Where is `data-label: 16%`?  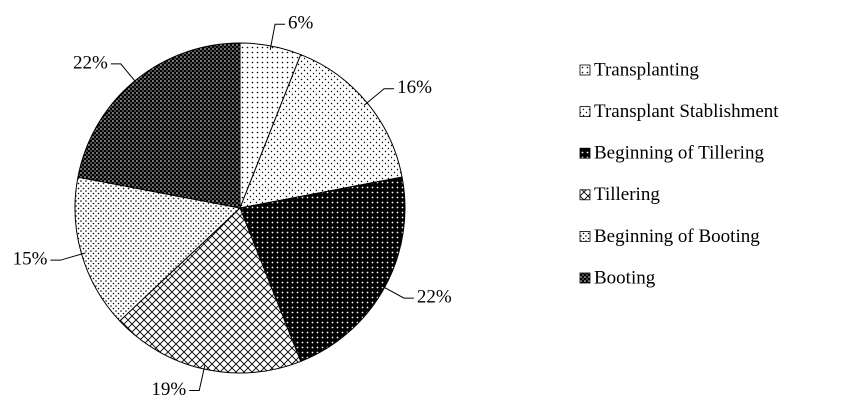
data-label: 16% is located at coordinates (414, 87).